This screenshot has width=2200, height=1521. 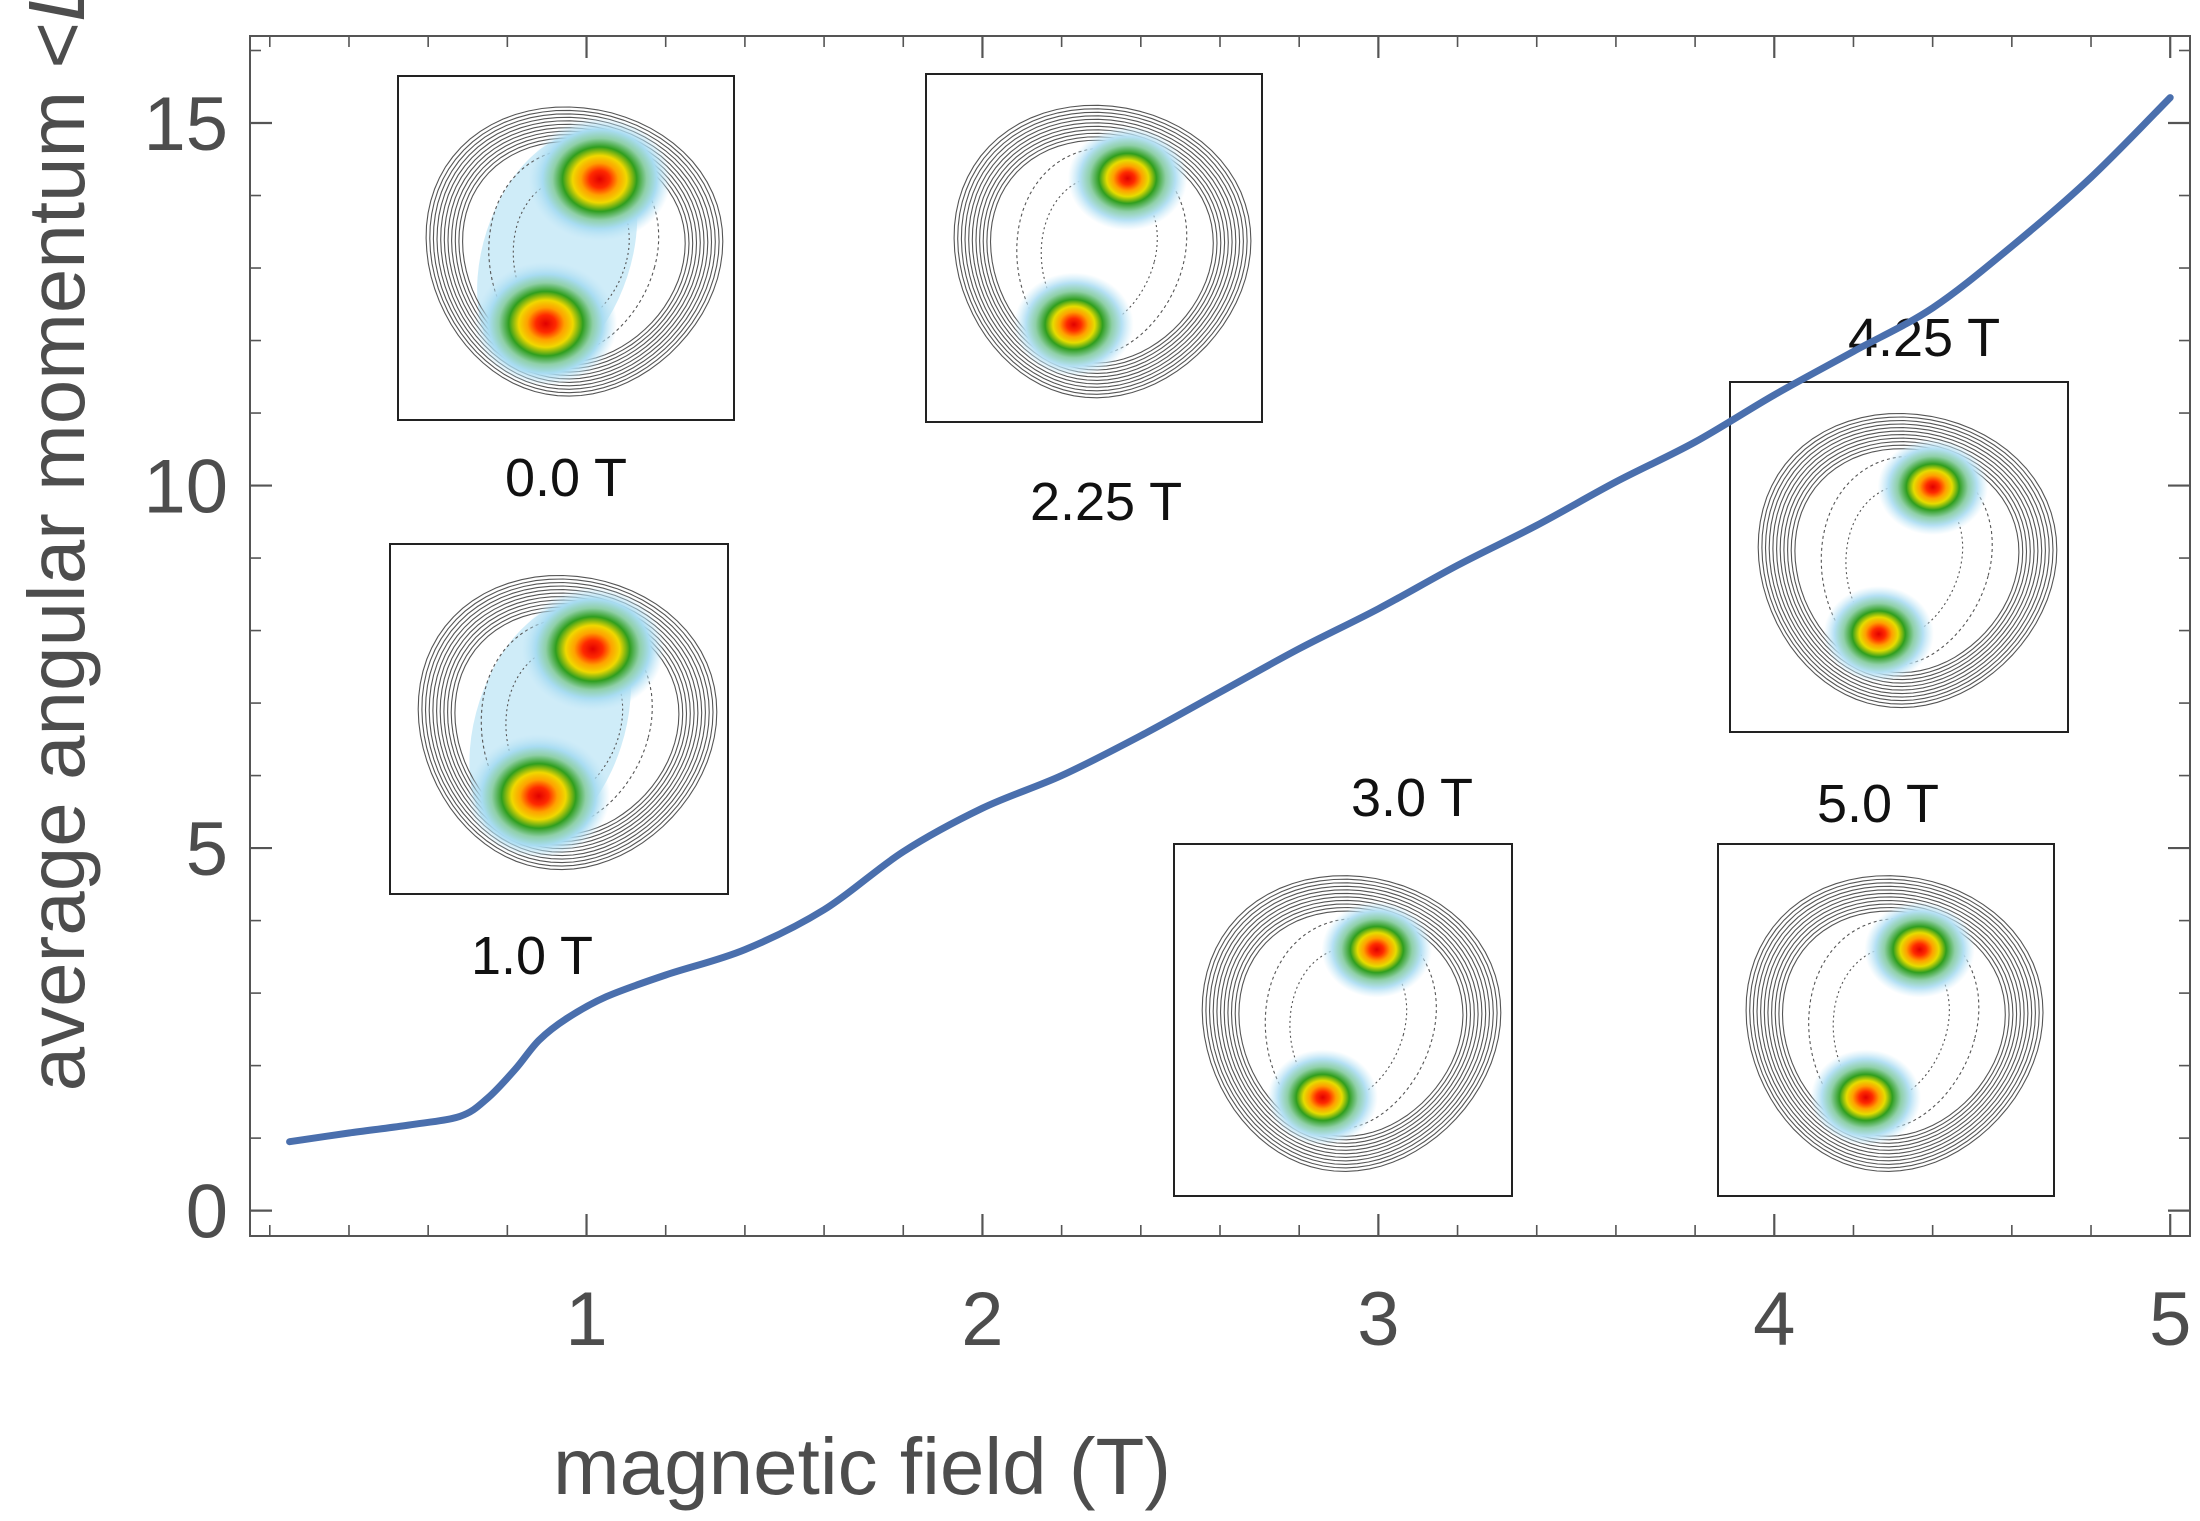 I want to click on y-axis-title: average angular momentum <Lz>, so click(x=62, y=545).